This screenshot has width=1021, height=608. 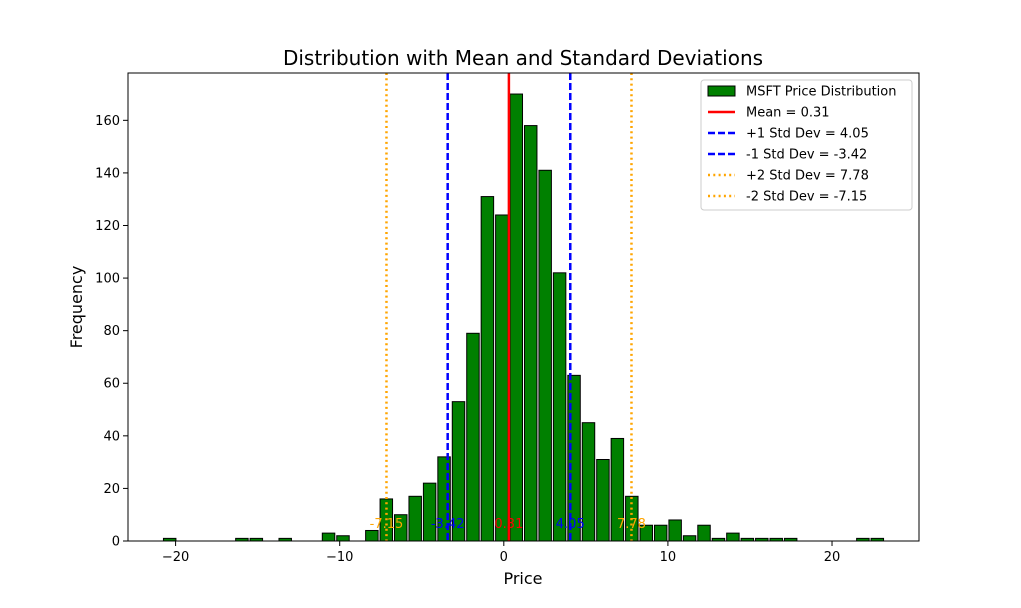 What do you see at coordinates (76, 307) in the screenshot?
I see `y-axis-label: Frequency` at bounding box center [76, 307].